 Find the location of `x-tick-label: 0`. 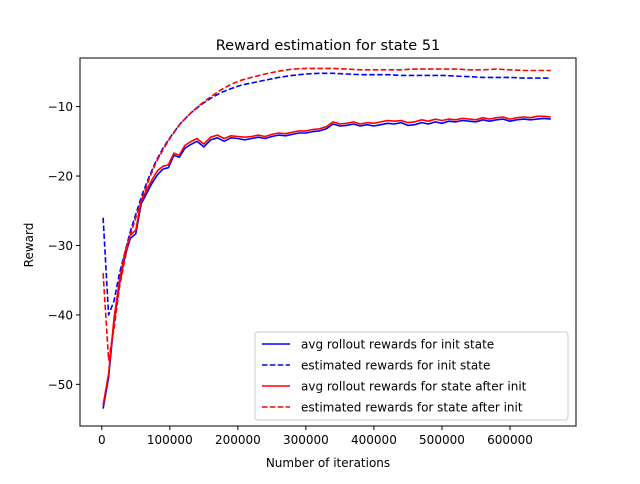

x-tick-label: 0 is located at coordinates (102, 440).